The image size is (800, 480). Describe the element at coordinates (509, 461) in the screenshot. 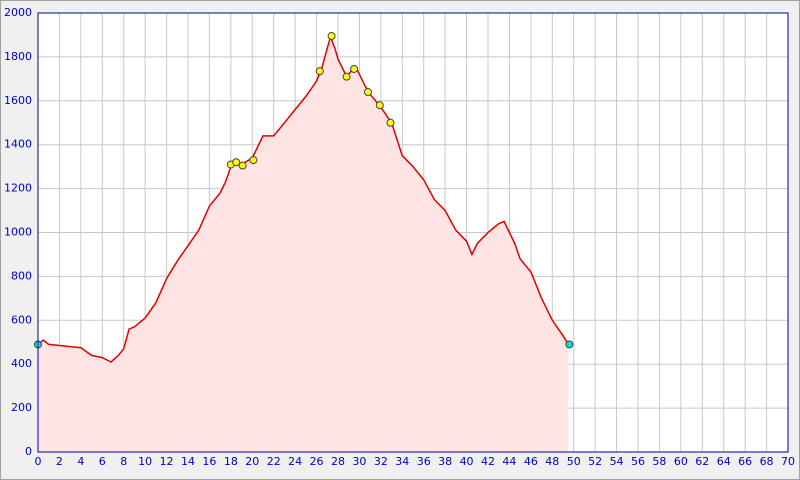

I see `x-tick-label: 44` at that location.